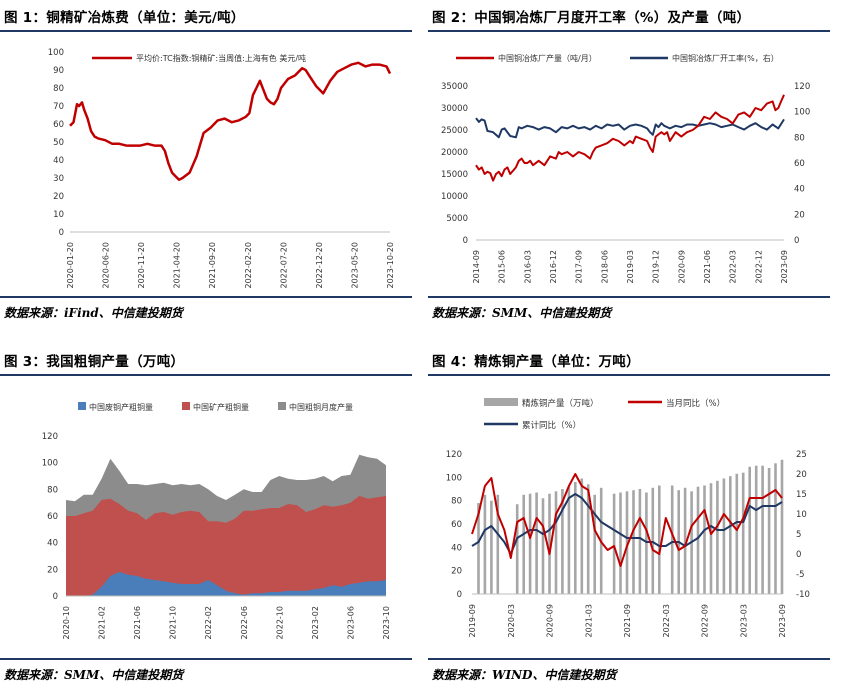  What do you see at coordinates (803, 595) in the screenshot?
I see `y2-axis-tick-0: -10` at bounding box center [803, 595].